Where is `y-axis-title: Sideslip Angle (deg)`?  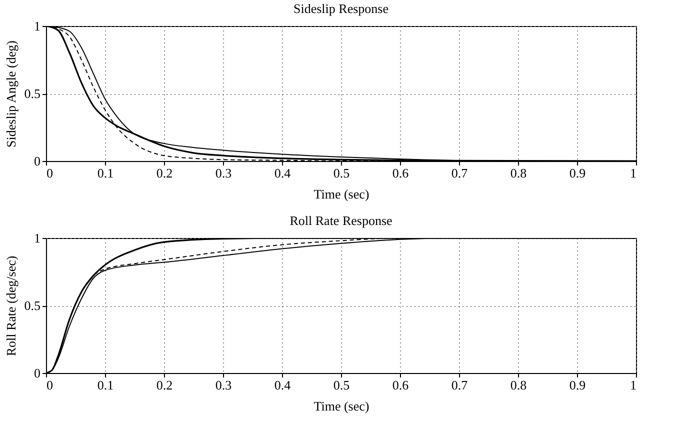
y-axis-title: Sideslip Angle (deg) is located at coordinates (10, 94).